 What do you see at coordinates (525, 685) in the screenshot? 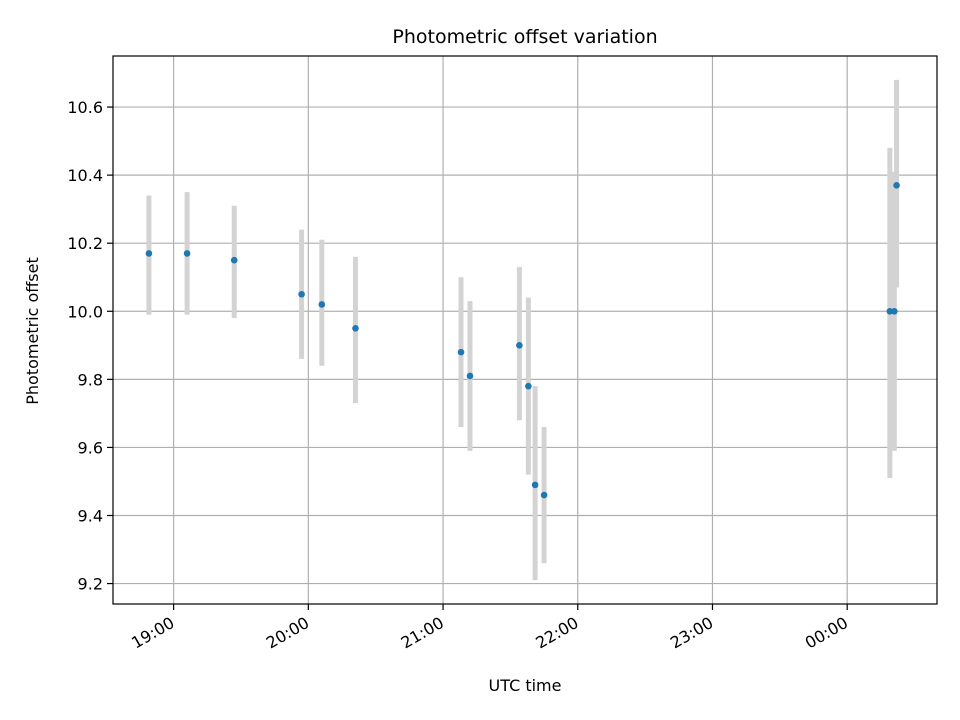
I see `x-axis-title: UTC time` at bounding box center [525, 685].